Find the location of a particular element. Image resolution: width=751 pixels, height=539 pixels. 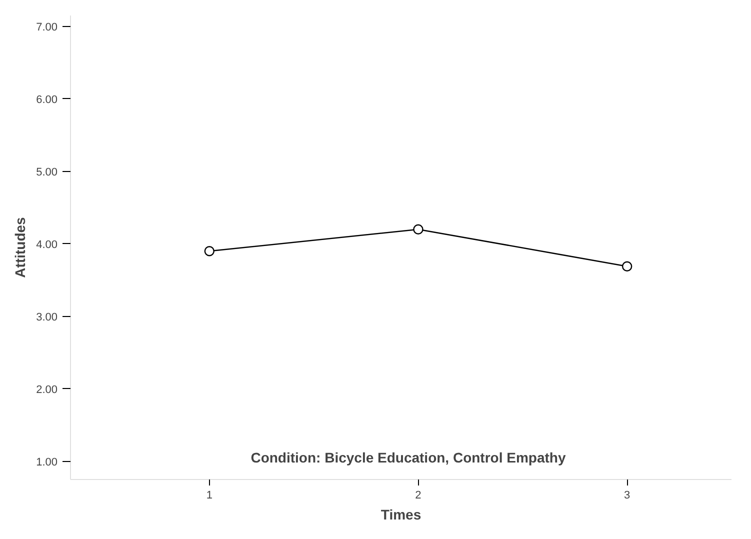

y-tick-label: 7.00 is located at coordinates (47, 27).